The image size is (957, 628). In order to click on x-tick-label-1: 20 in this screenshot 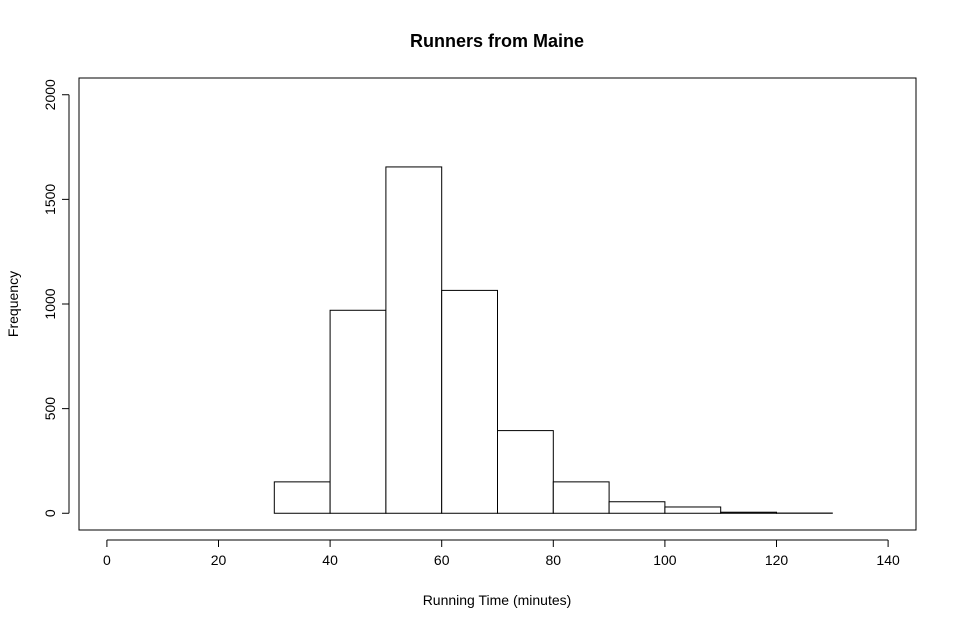, I will do `click(219, 560)`.